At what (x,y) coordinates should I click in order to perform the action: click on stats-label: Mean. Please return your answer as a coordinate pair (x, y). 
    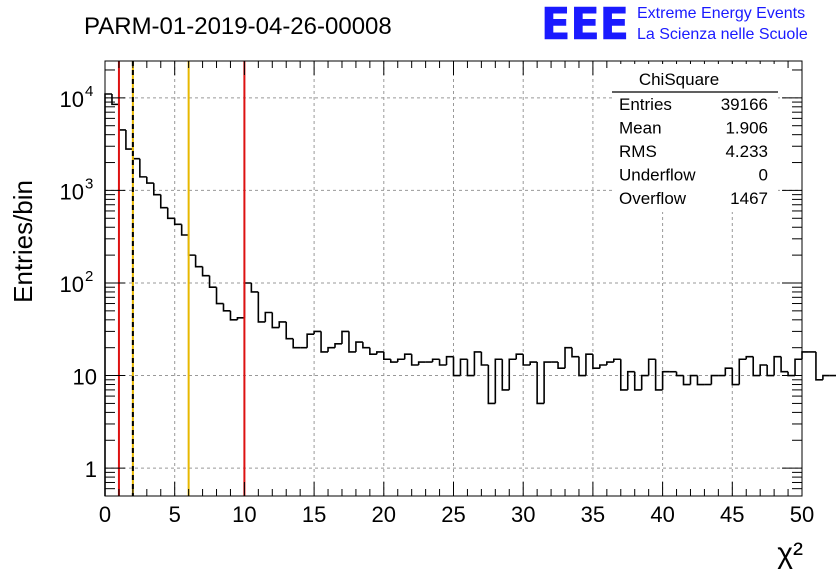
    Looking at the image, I should click on (640, 128).